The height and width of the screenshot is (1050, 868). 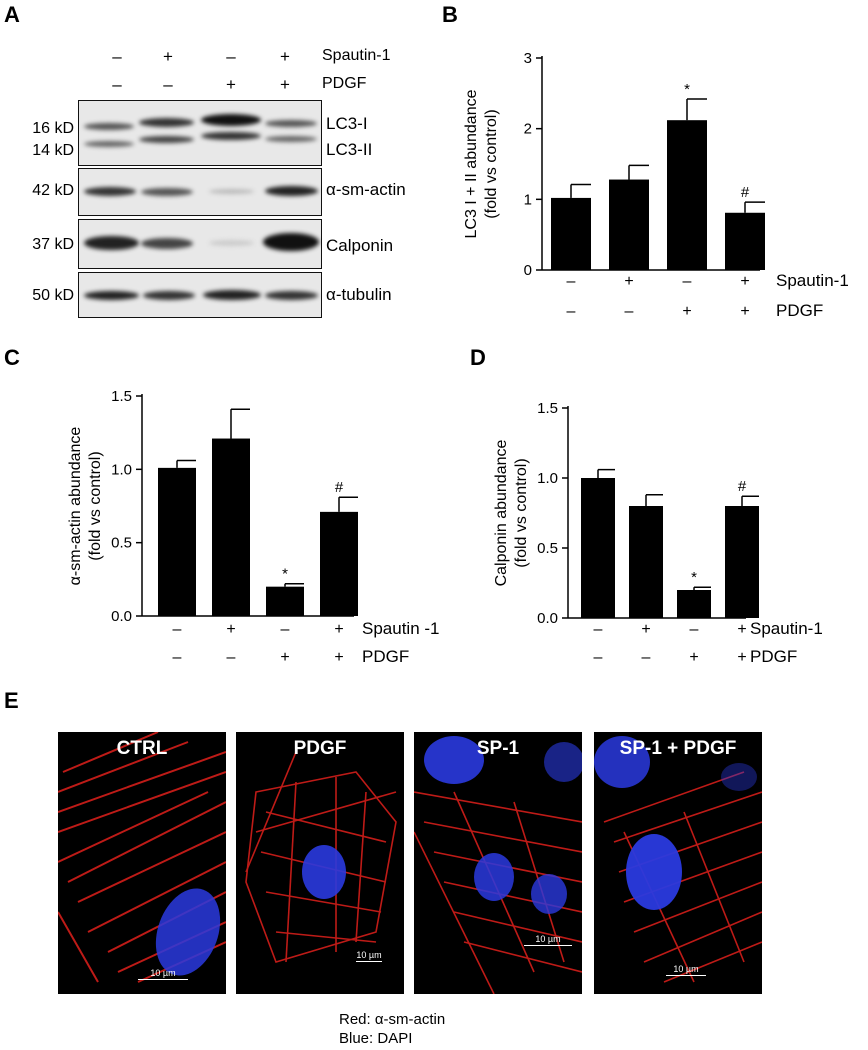 What do you see at coordinates (376, 1038) in the screenshot?
I see `legend-blue: Blue: DAPI` at bounding box center [376, 1038].